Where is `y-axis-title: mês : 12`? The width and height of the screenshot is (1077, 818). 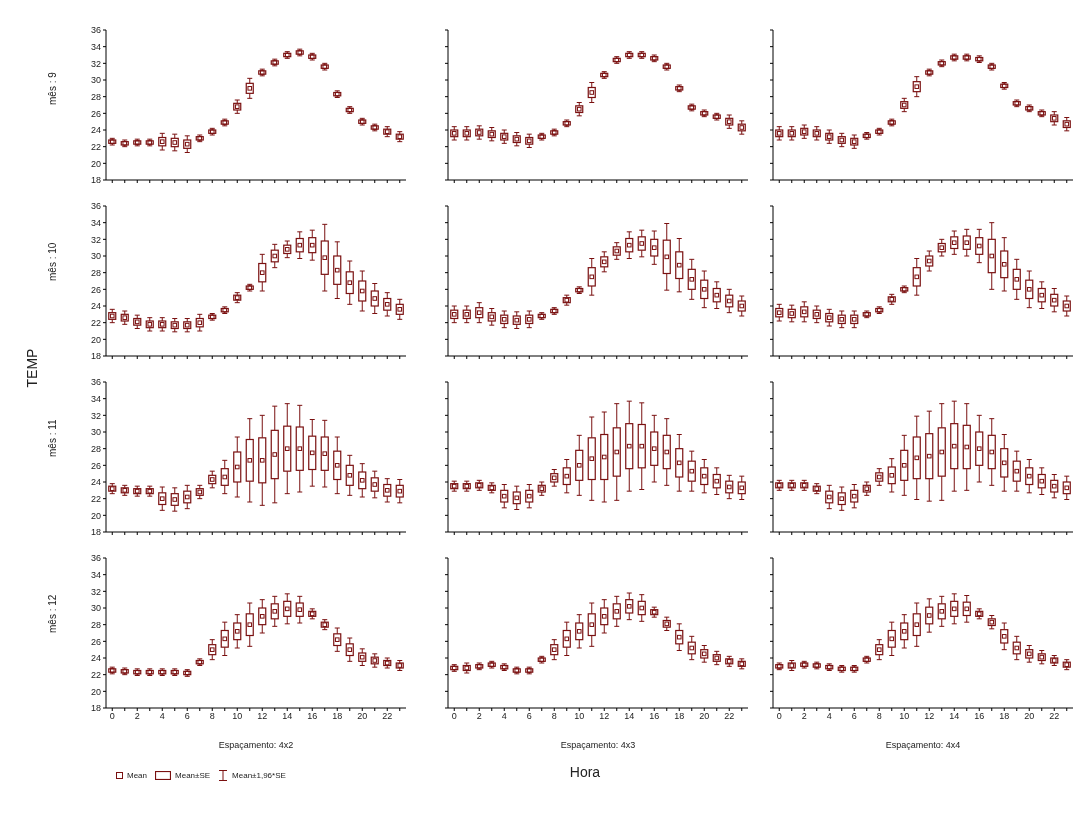
y-axis-title: mês : 12 is located at coordinates (52, 613).